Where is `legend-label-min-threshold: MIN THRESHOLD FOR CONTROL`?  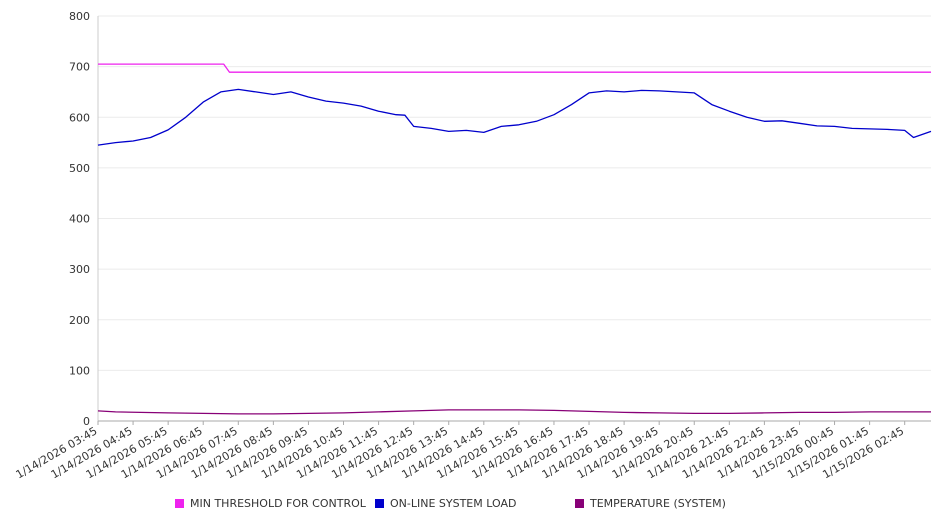
legend-label-min-threshold: MIN THRESHOLD FOR CONTROL is located at coordinates (278, 503).